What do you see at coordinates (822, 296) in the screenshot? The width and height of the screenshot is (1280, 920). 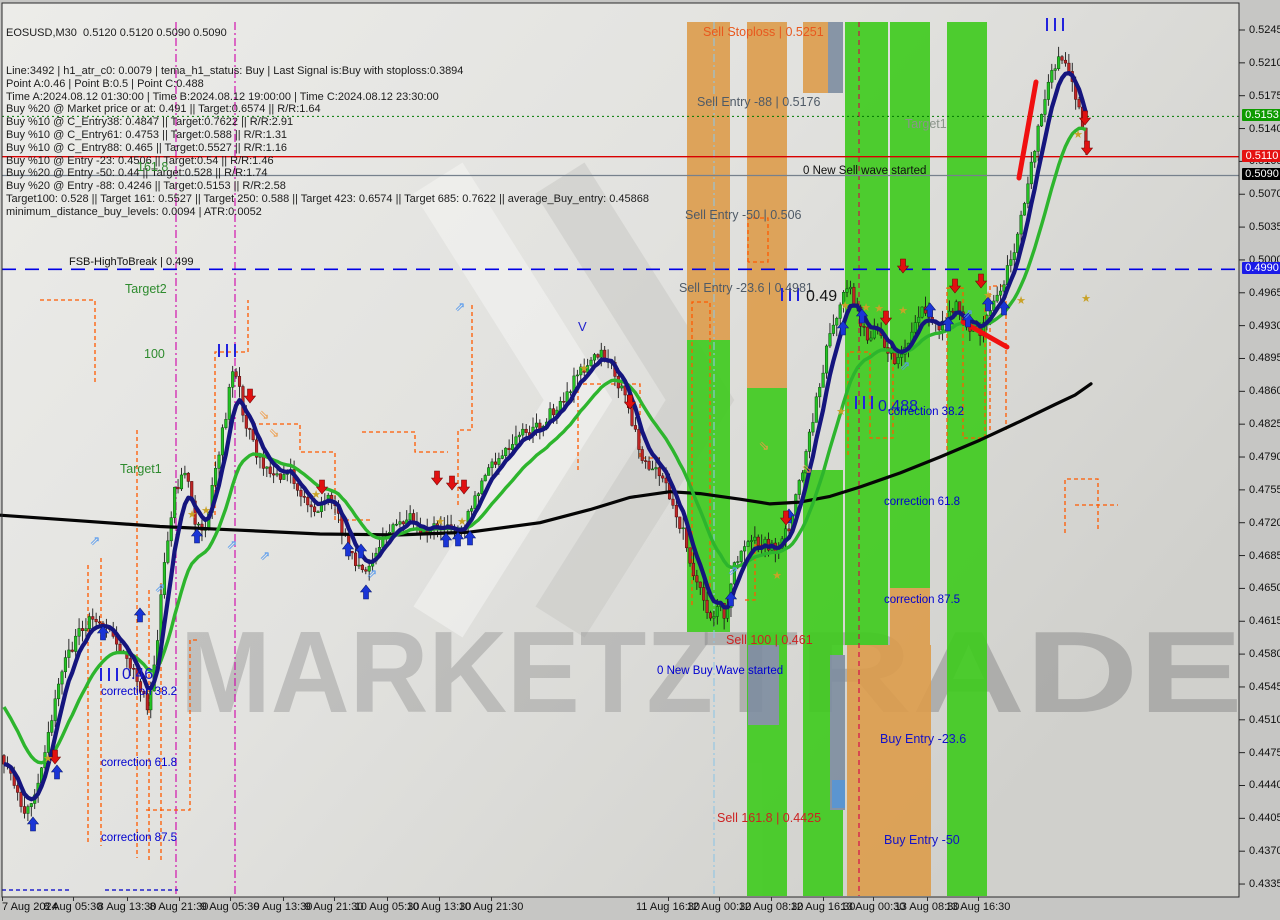 I see `annotation-price-049: 0.49` at bounding box center [822, 296].